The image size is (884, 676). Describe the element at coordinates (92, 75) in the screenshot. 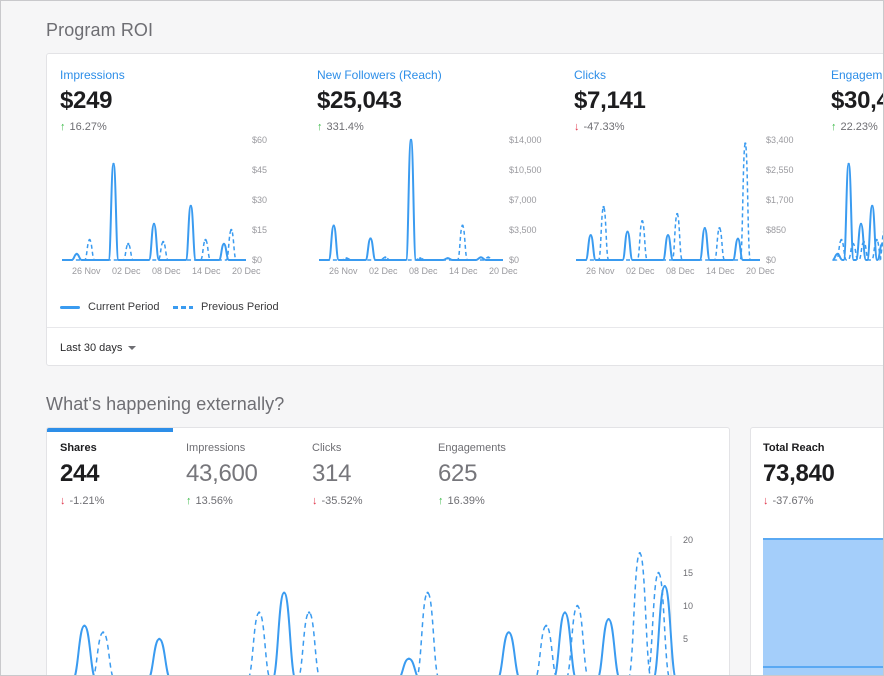

I see `metric-label: Impressions` at that location.